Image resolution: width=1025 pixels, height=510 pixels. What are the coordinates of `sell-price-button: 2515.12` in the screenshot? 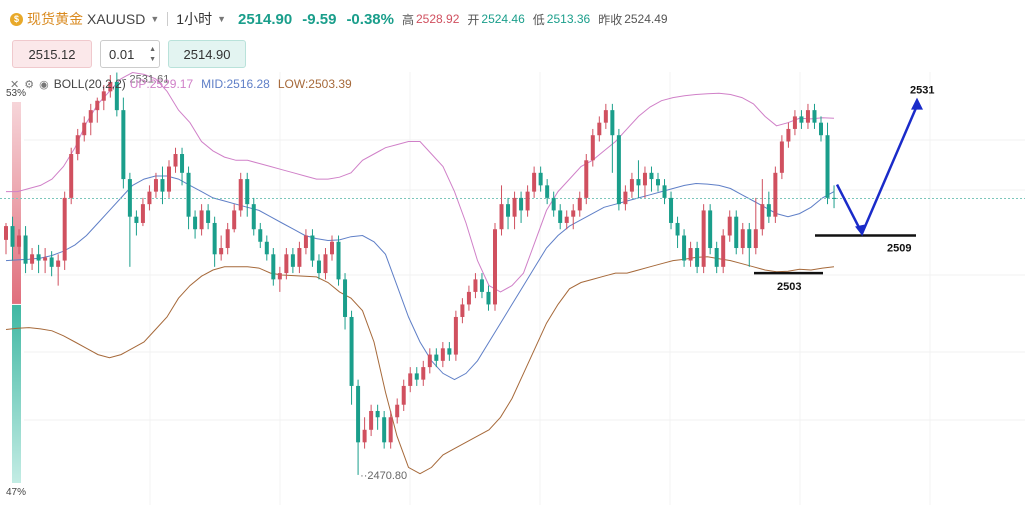 It's located at (52, 54).